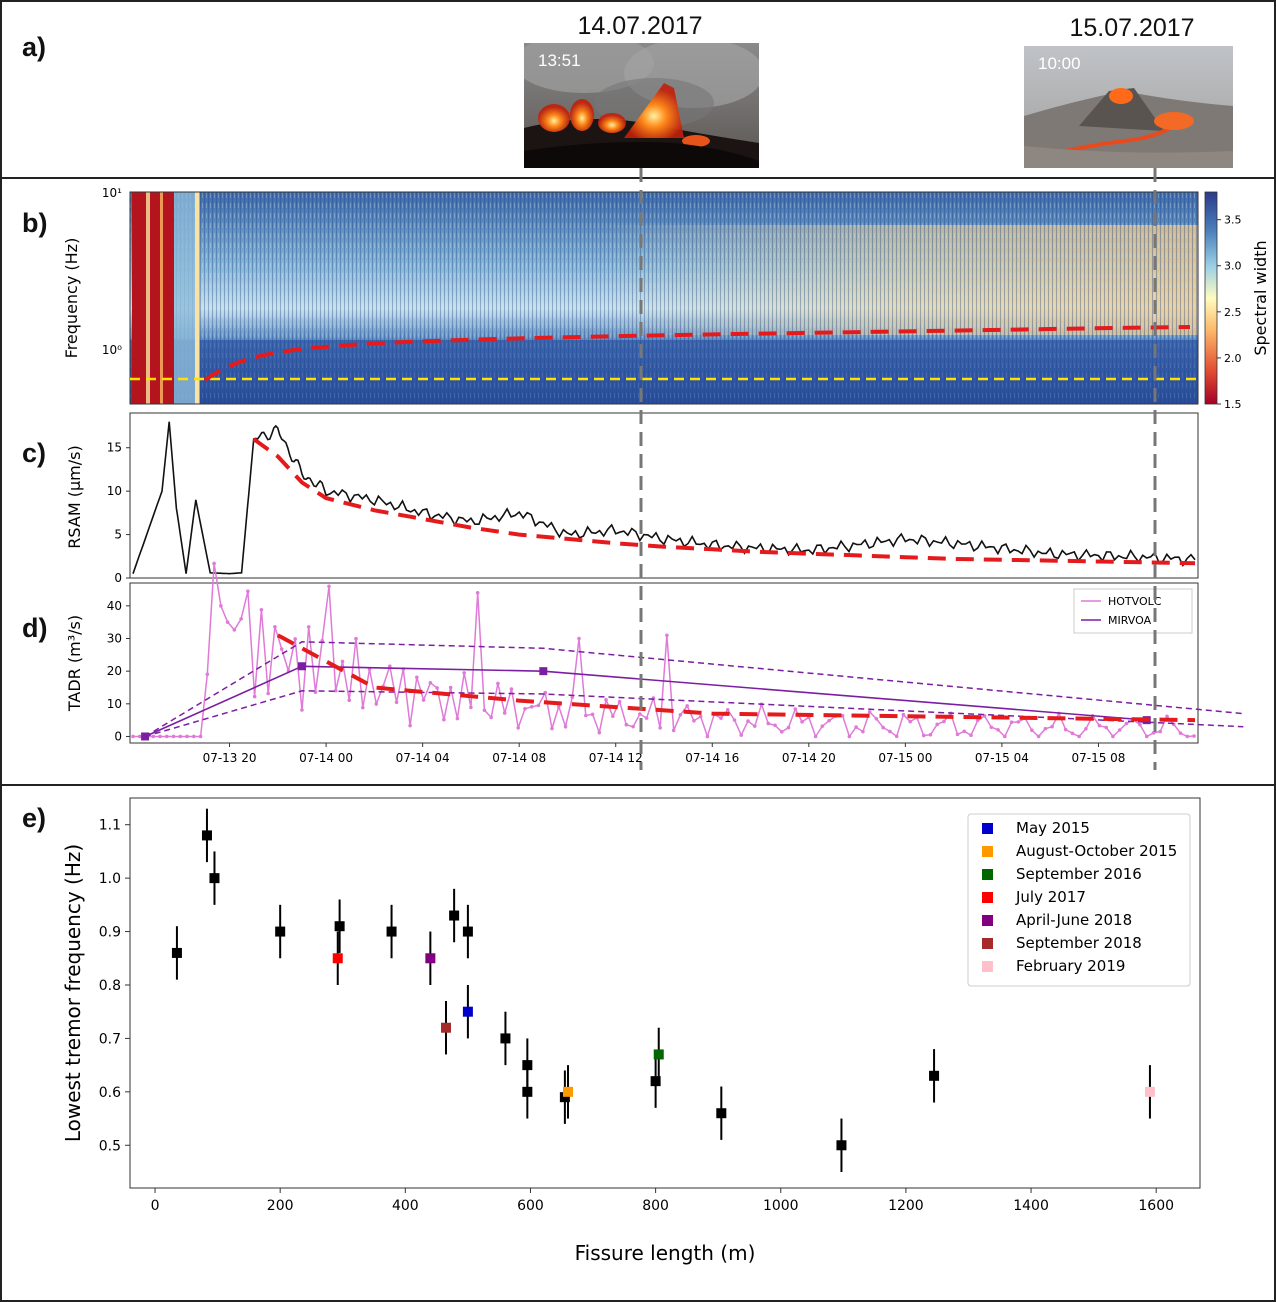  Describe the element at coordinates (118, 513) in the screenshot. I see `rsam-yticks: 0 5 10 15` at that location.